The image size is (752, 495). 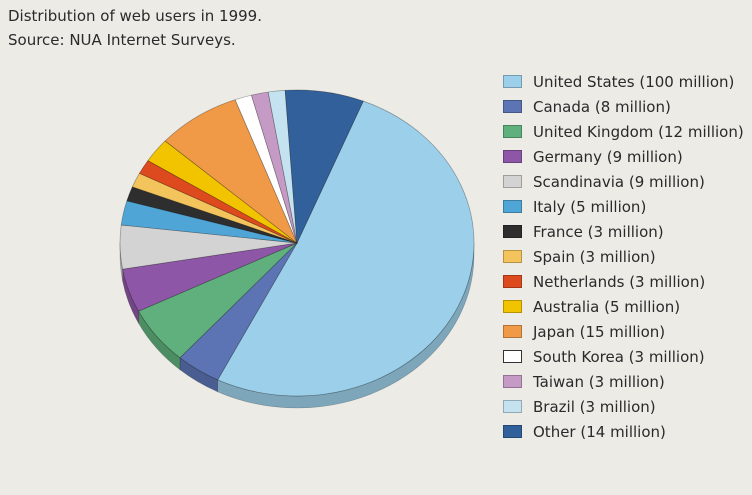 I want to click on legend-item: United Kingdom (12 million), so click(x=623, y=131).